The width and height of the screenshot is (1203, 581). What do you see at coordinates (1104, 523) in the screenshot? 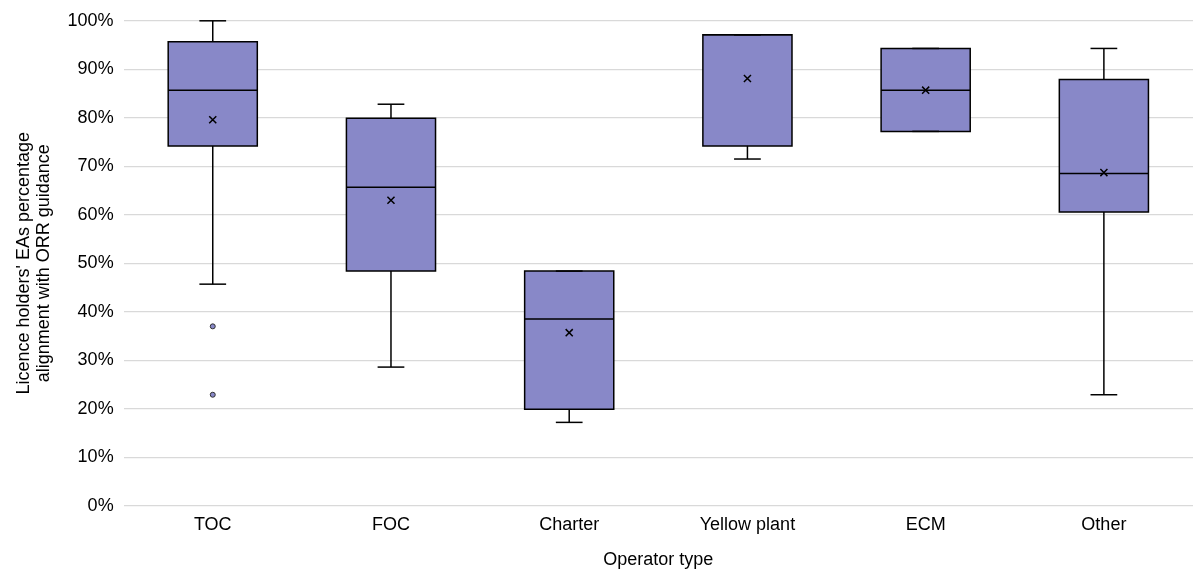
I see `x-tick-label: Other` at bounding box center [1104, 523].